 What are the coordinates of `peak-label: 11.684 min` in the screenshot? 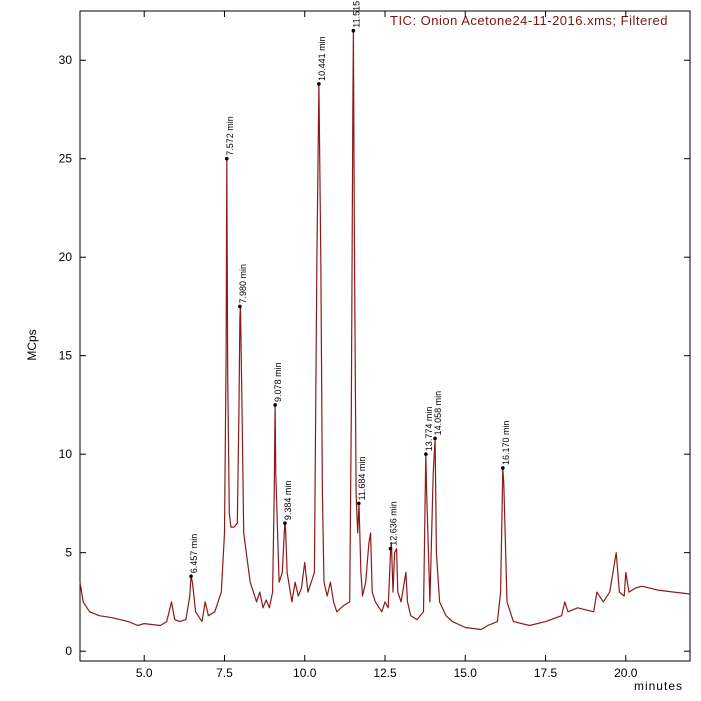 It's located at (362, 479).